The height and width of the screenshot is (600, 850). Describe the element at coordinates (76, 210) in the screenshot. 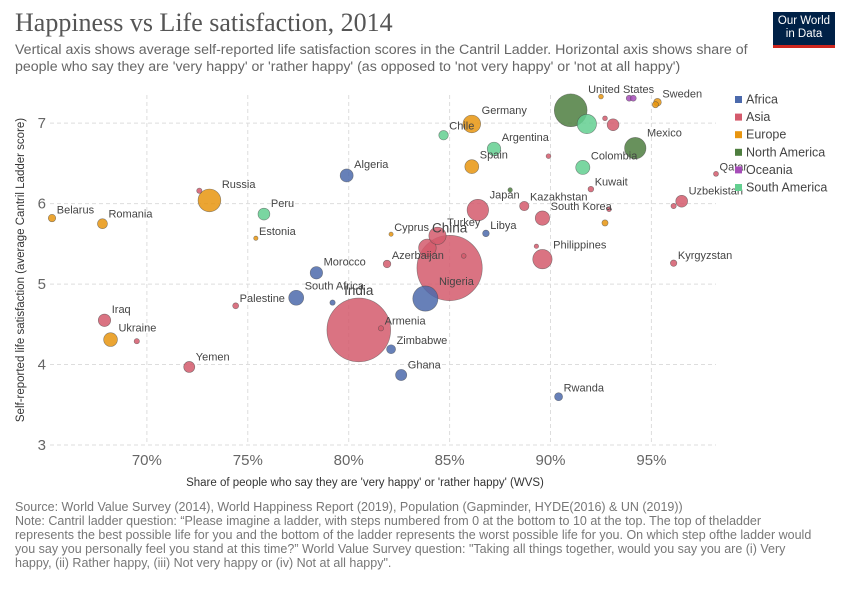

I see `point-label: Belarus` at that location.